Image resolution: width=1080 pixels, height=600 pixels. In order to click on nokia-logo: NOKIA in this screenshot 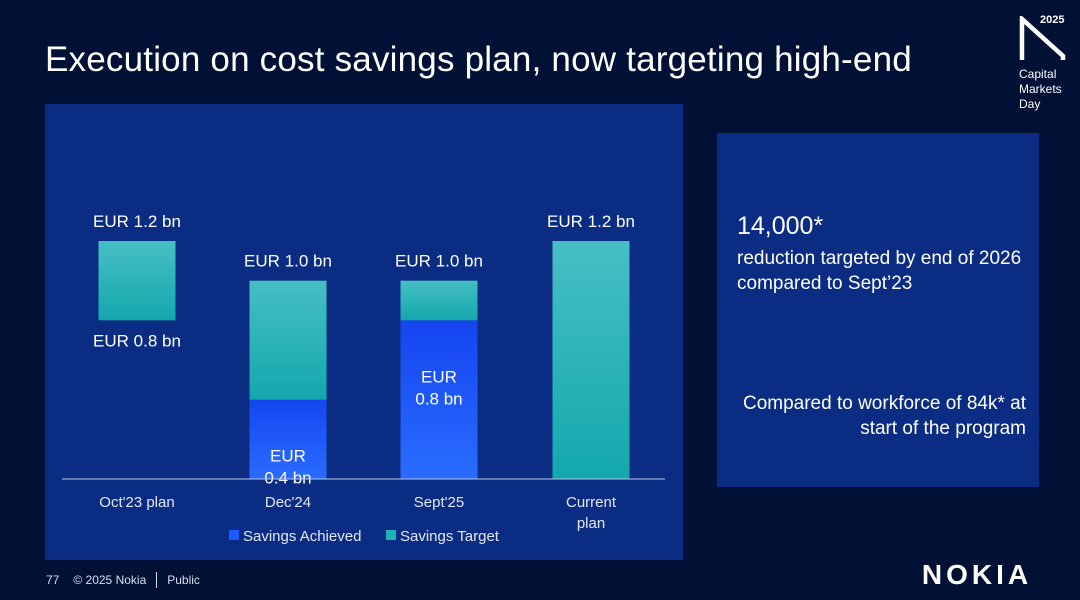, I will do `click(977, 573)`.